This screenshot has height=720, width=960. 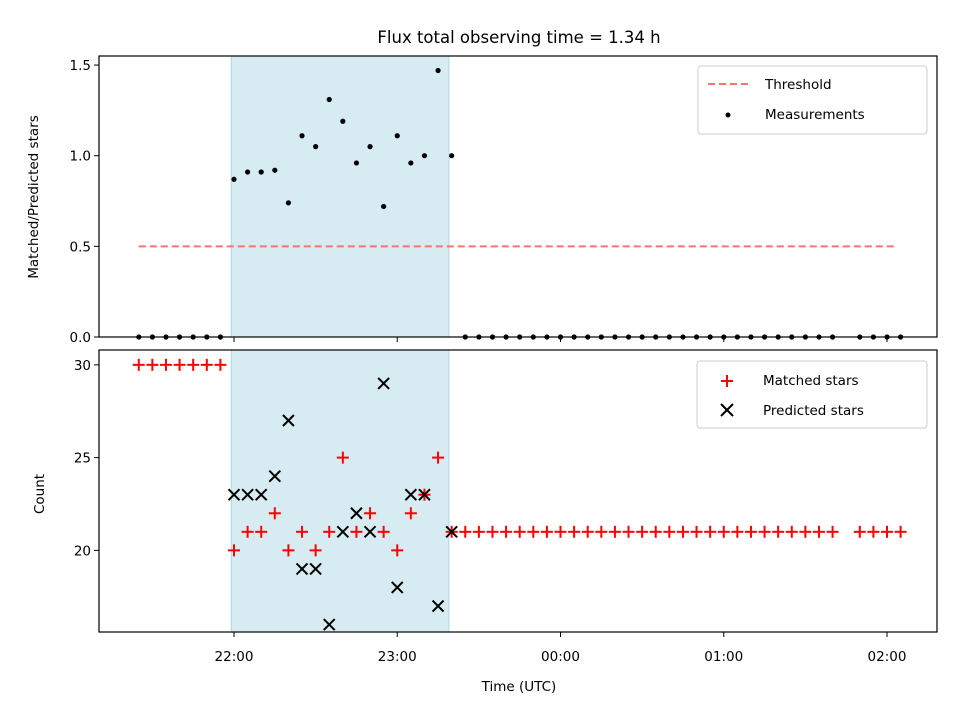 What do you see at coordinates (560, 339) in the screenshot?
I see `top-x-ticks` at bounding box center [560, 339].